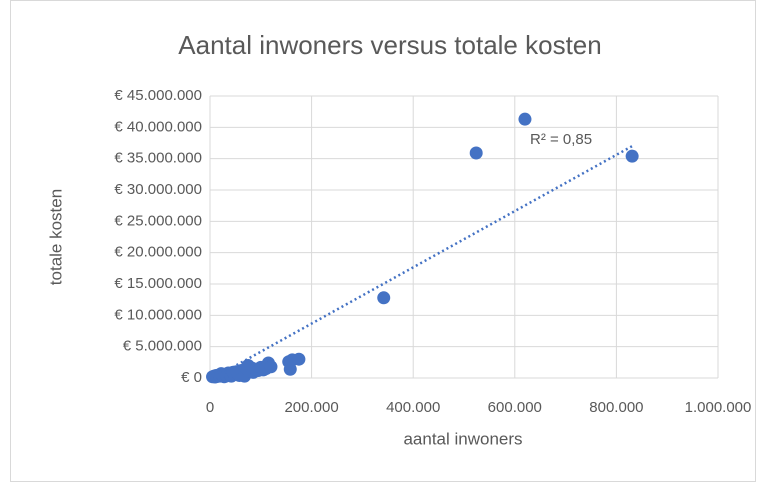 This screenshot has height=488, width=757. I want to click on x-tick-label: 600.000, so click(515, 407).